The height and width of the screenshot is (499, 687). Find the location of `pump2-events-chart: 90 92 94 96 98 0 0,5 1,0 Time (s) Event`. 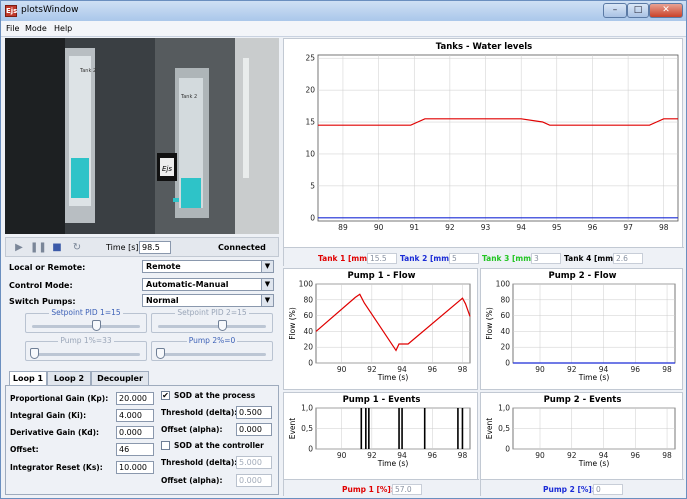

pump2-events-chart: 90 92 94 96 98 0 0,5 1,0 Time (s) Event is located at coordinates (580, 436).